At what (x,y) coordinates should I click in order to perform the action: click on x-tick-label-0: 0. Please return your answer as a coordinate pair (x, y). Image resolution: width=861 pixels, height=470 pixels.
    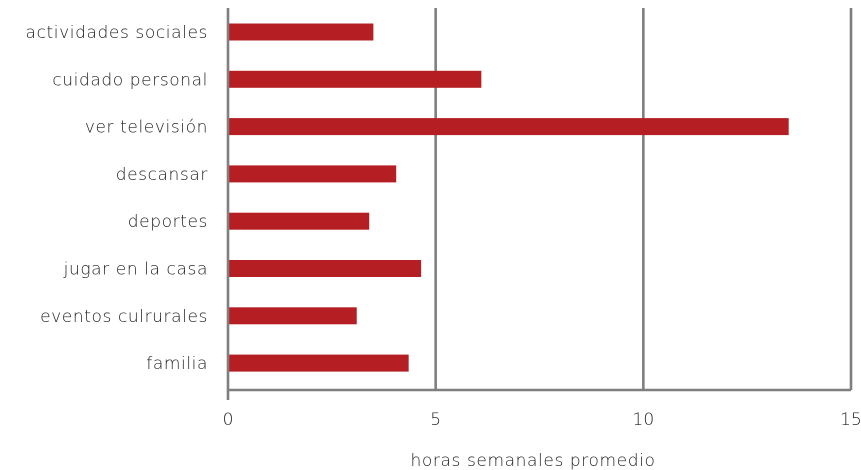
    Looking at the image, I should click on (228, 420).